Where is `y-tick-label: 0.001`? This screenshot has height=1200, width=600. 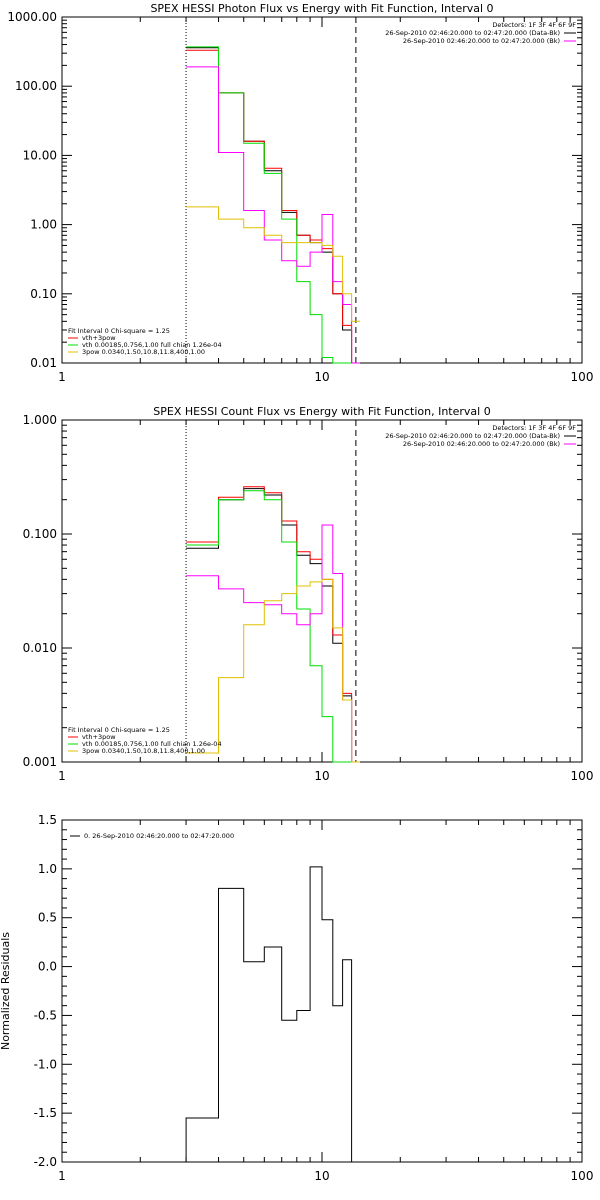
y-tick-label: 0.001 is located at coordinates (40, 762).